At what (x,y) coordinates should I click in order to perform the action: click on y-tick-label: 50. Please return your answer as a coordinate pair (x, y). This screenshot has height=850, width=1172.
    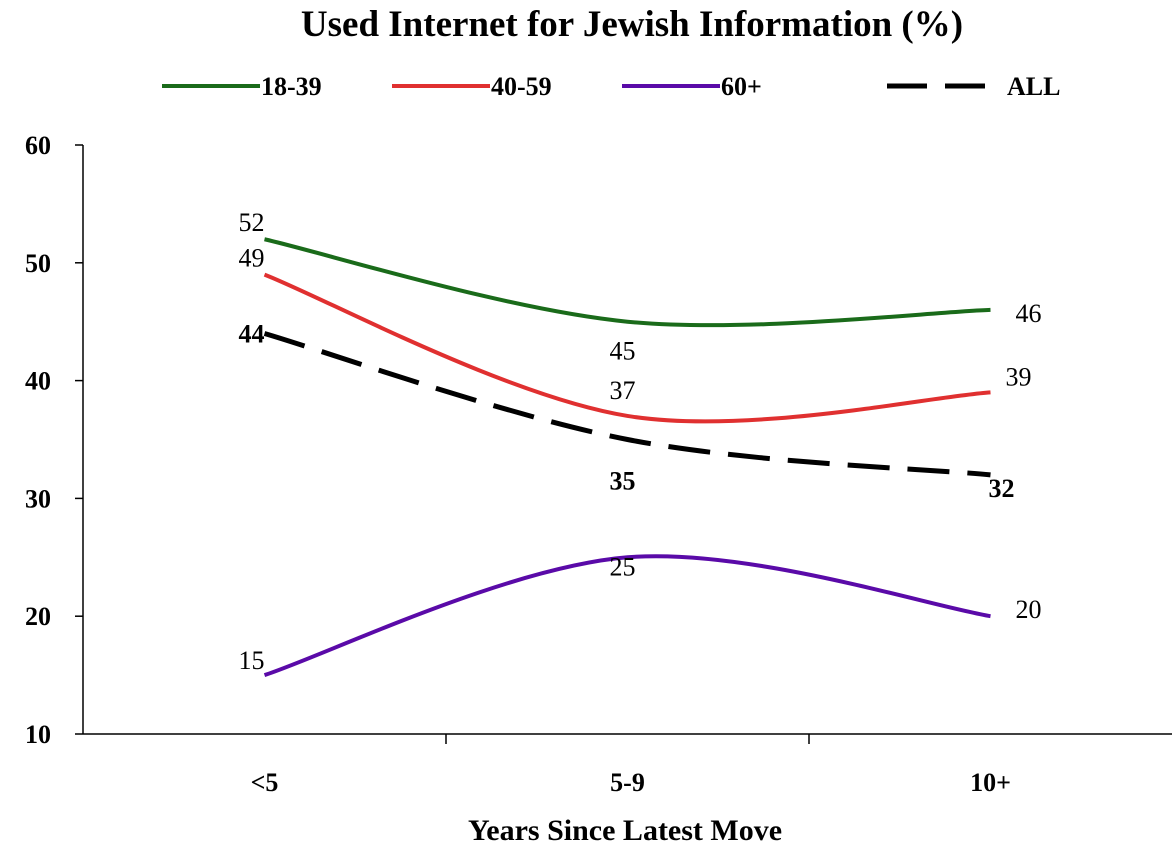
    Looking at the image, I should click on (38, 263).